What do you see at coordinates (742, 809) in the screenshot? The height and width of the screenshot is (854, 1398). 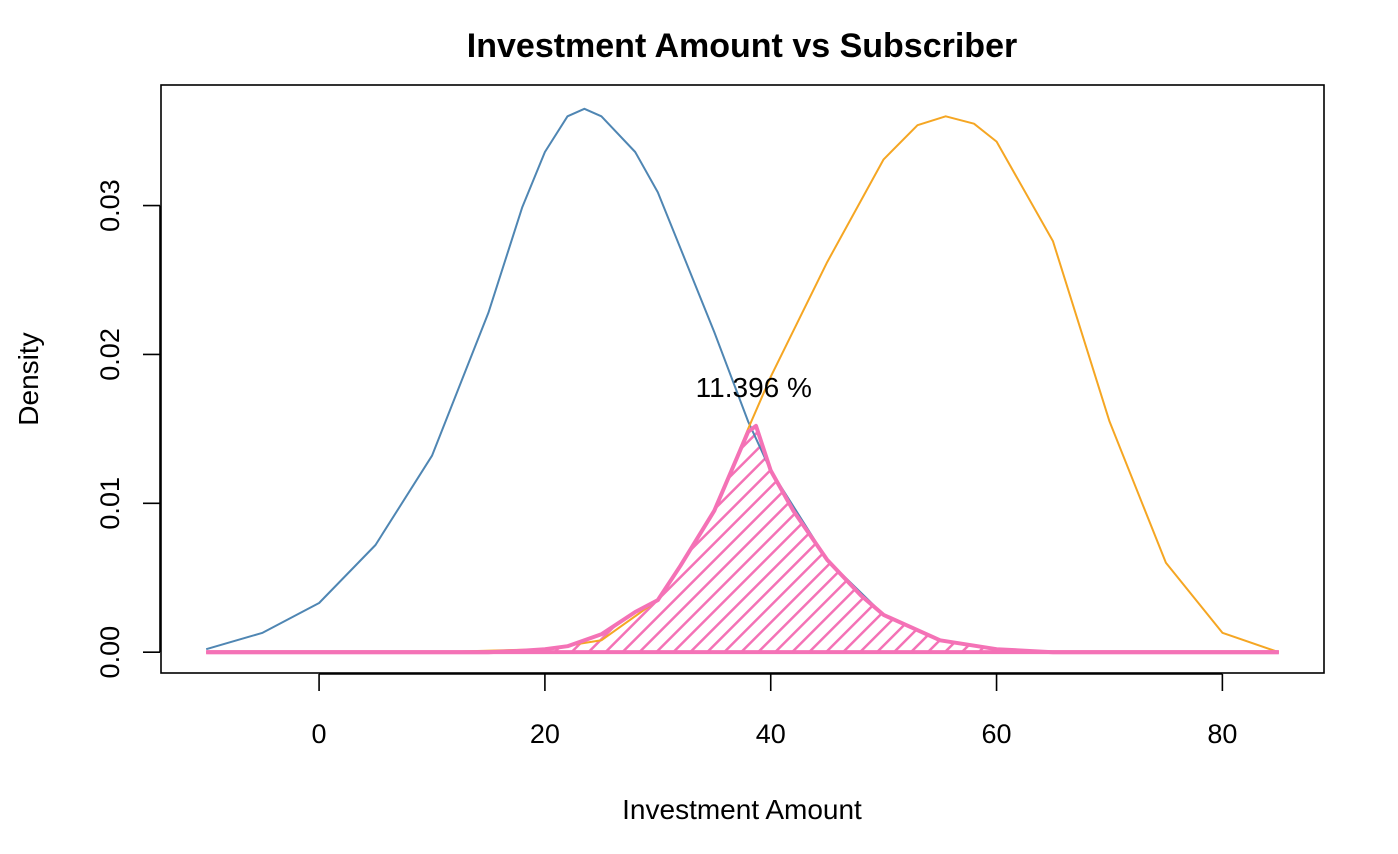 I see `x-axis-label: Investment Amount` at bounding box center [742, 809].